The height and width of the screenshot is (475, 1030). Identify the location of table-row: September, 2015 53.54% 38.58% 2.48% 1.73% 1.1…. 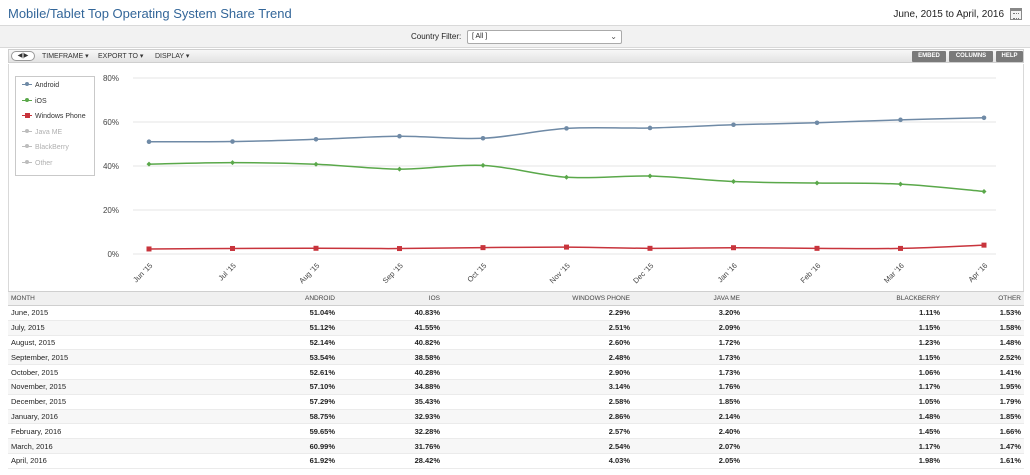
(516, 357).